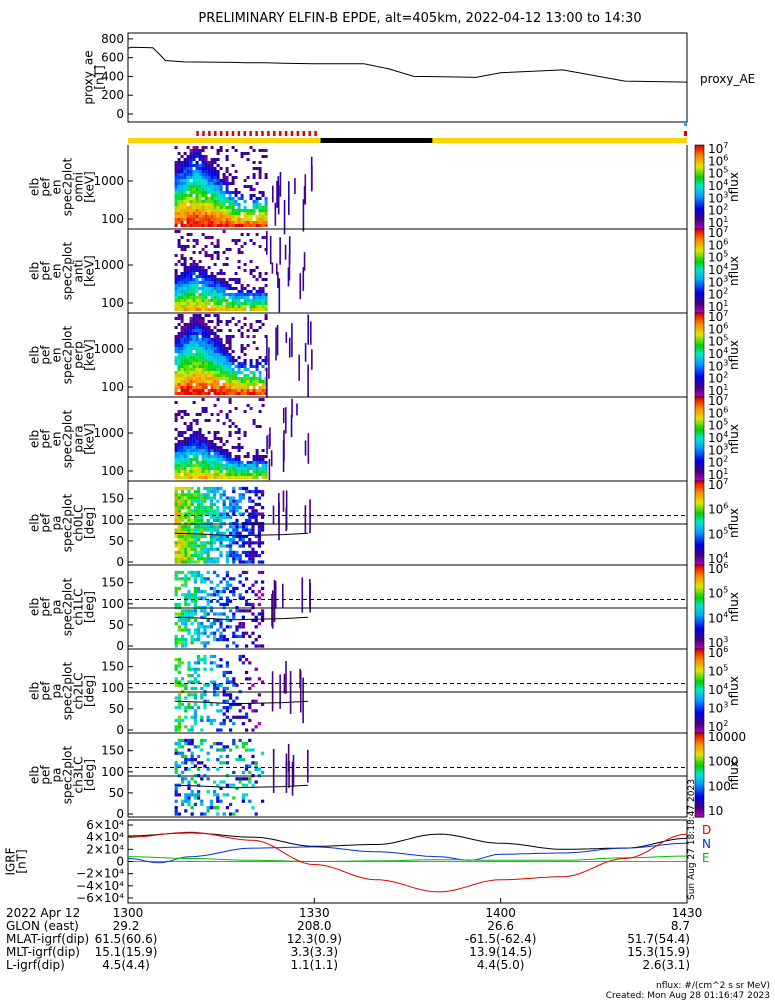 The width and height of the screenshot is (775, 1000). What do you see at coordinates (699, 272) in the screenshot?
I see `spec-panel-1-cbar-cell` at bounding box center [699, 272].